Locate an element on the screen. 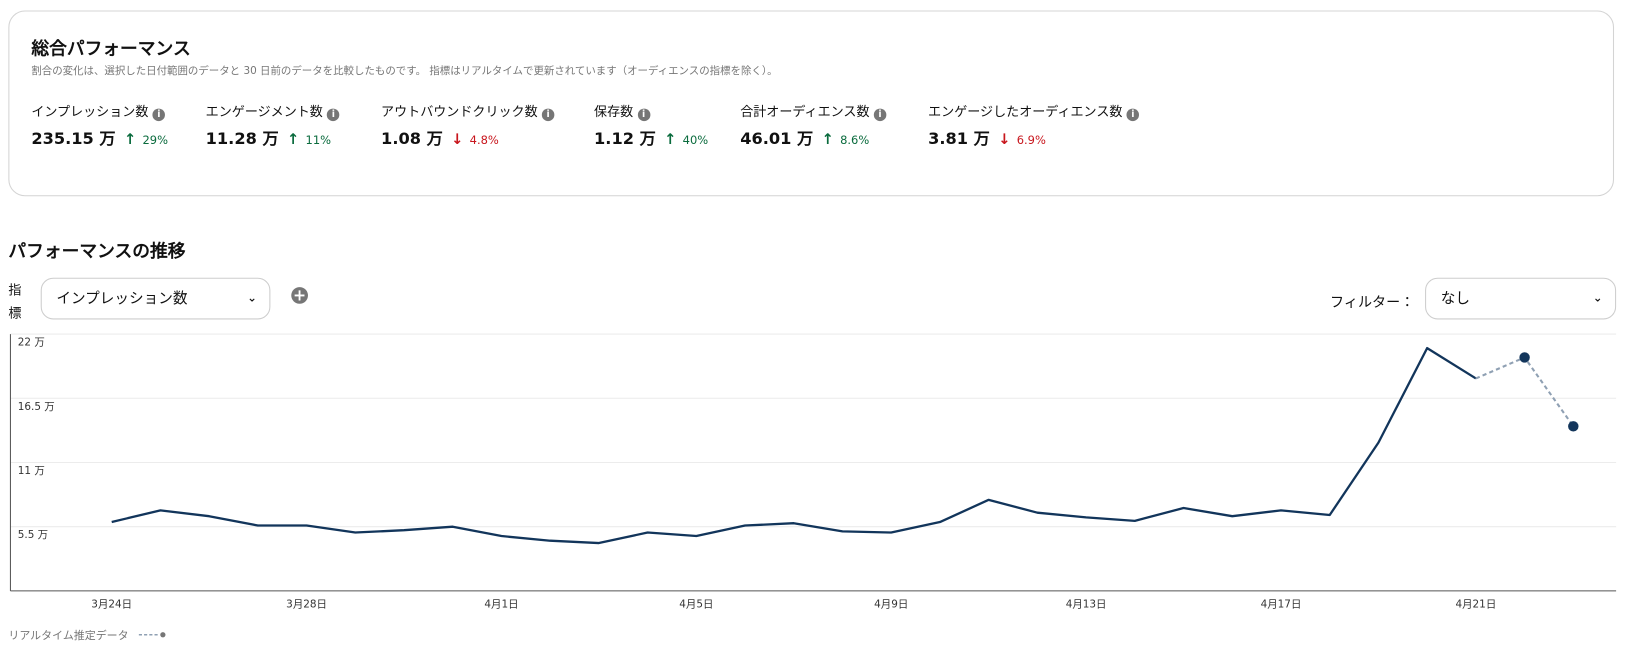 This screenshot has width=1629, height=645. metric-select-value: インプレッション数 is located at coordinates (122, 298).